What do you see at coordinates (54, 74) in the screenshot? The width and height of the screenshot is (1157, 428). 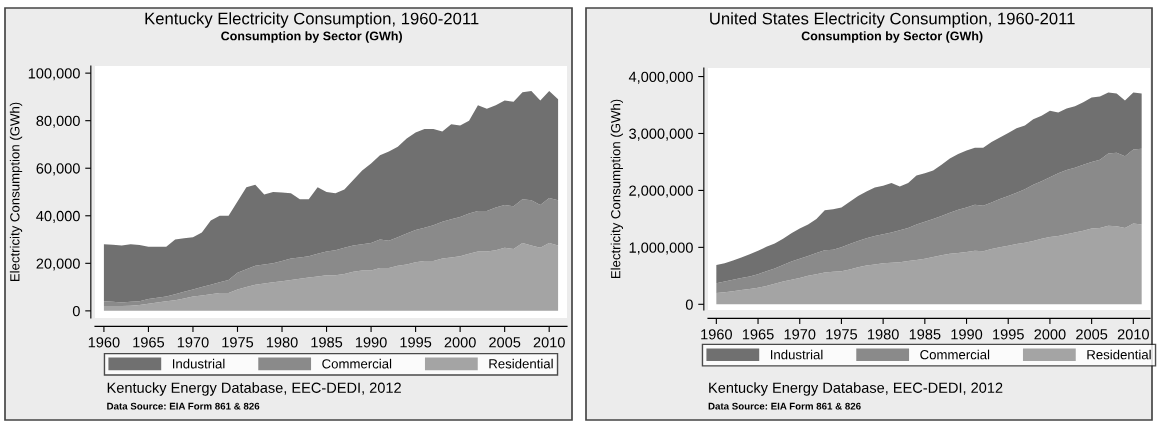 I see `y-tick-label: 100,000` at bounding box center [54, 74].